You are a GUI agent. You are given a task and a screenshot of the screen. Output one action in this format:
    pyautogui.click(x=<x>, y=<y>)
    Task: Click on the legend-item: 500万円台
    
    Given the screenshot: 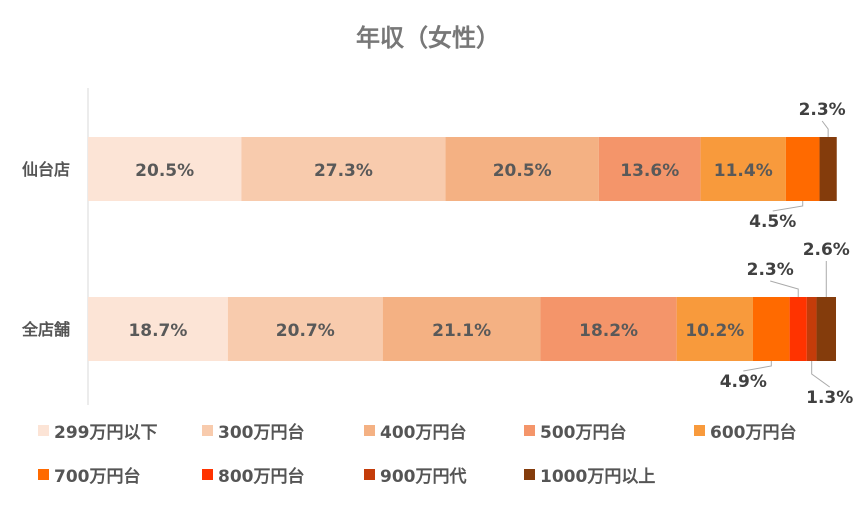 What is the action you would take?
    pyautogui.click(x=575, y=430)
    